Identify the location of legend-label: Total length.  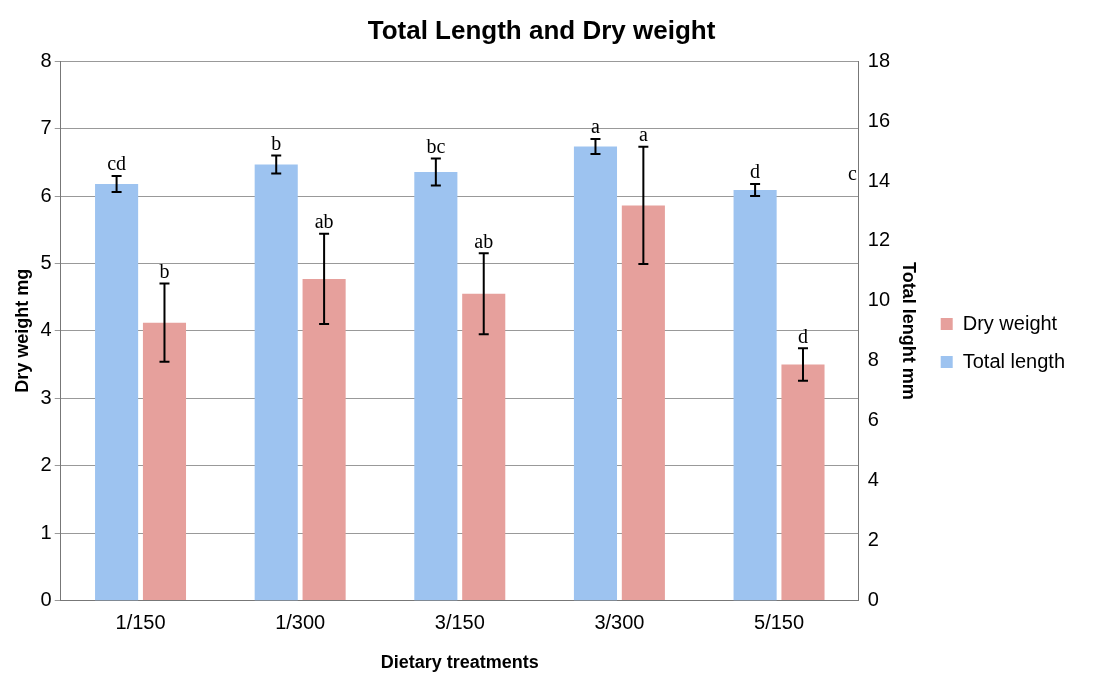
(1013, 360).